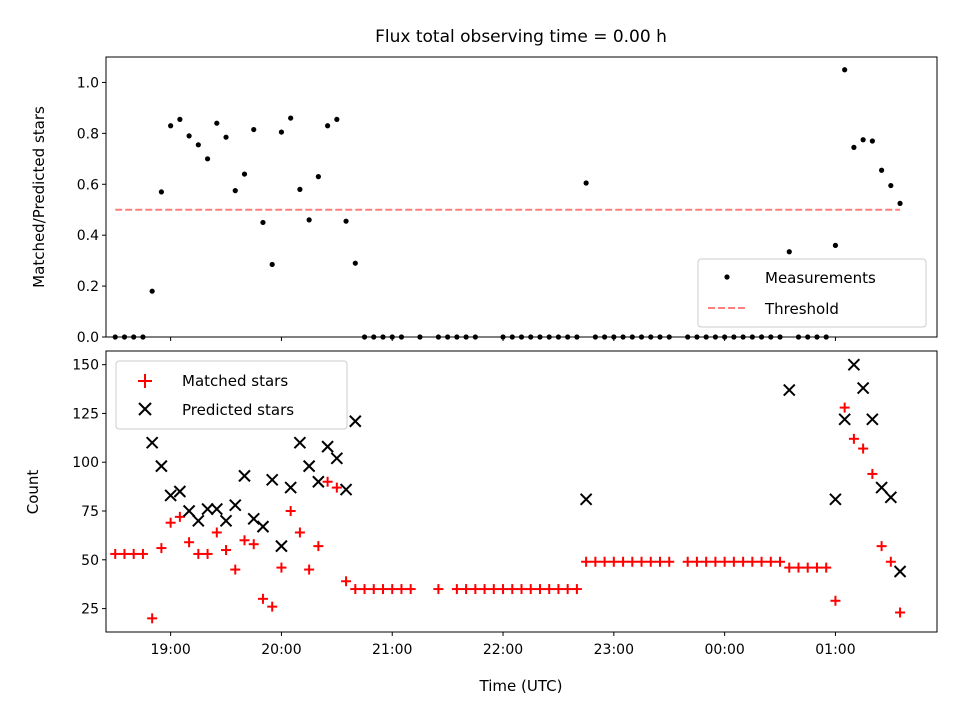 The width and height of the screenshot is (960, 720). I want to click on bottom-x-tick-label: 19:00, so click(170, 650).